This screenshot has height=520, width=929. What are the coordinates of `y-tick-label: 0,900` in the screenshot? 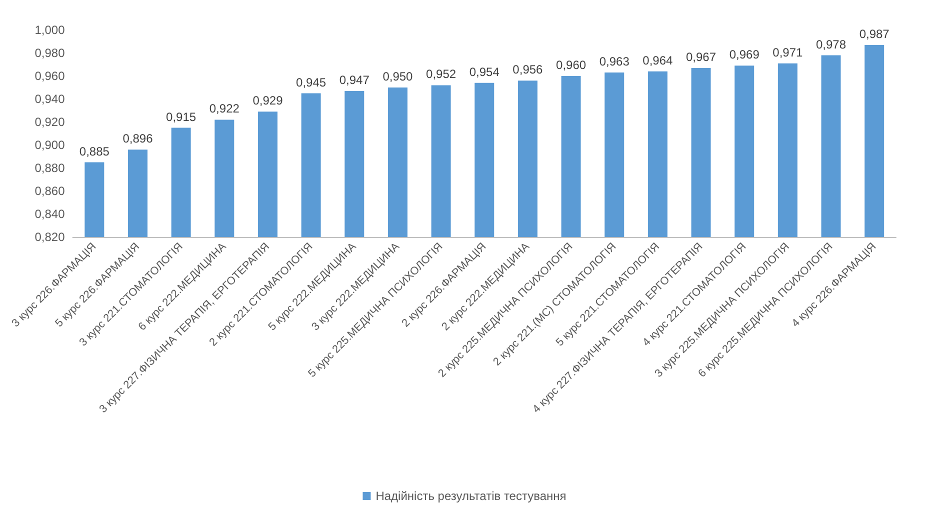 It's located at (50, 145).